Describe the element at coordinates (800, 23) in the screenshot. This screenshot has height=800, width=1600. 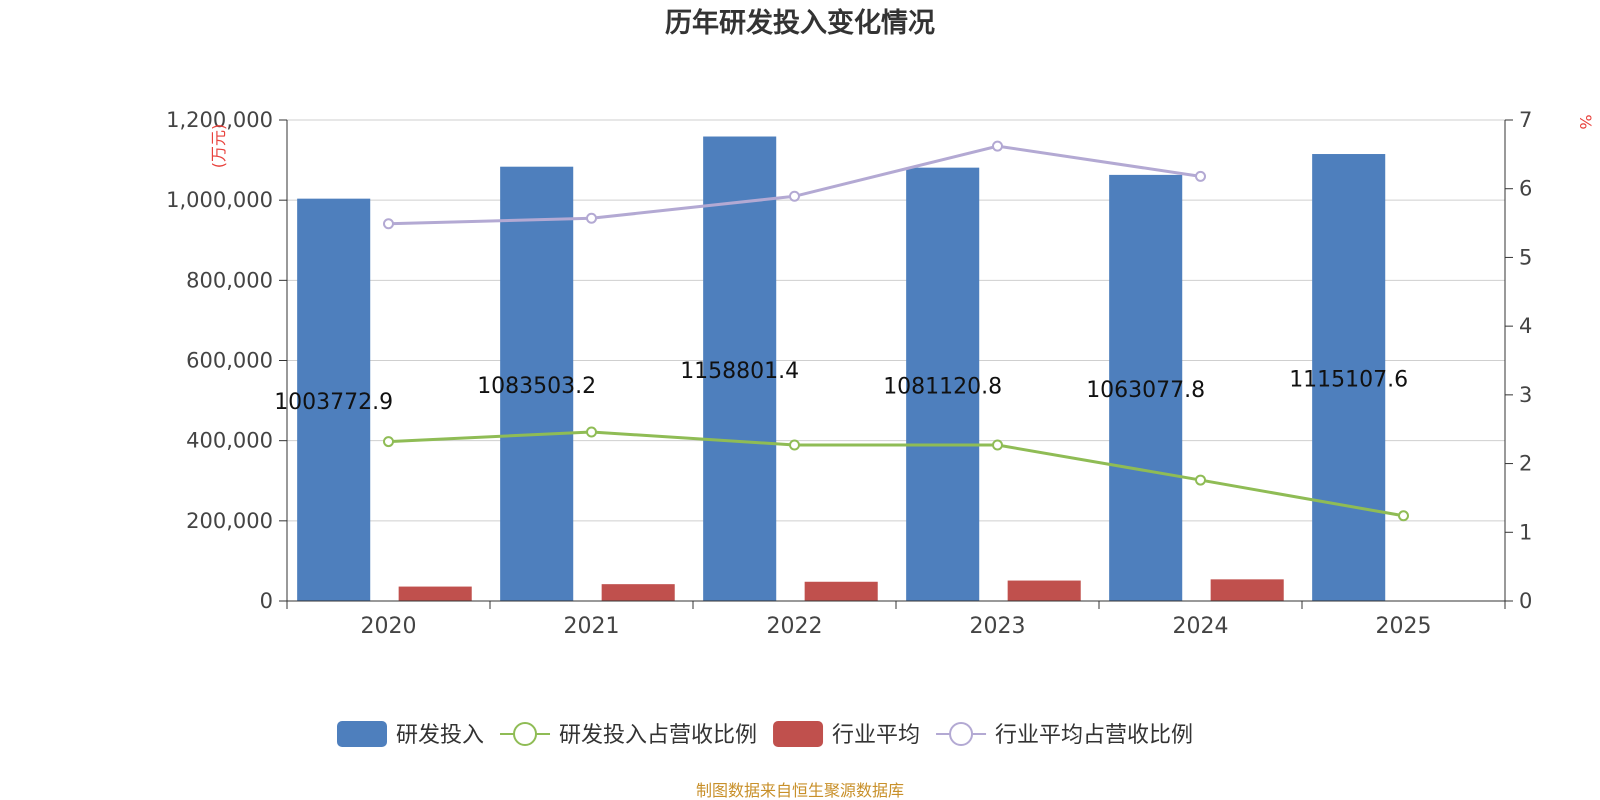
I see `chart-title: 历年研发投入变化情况` at that location.